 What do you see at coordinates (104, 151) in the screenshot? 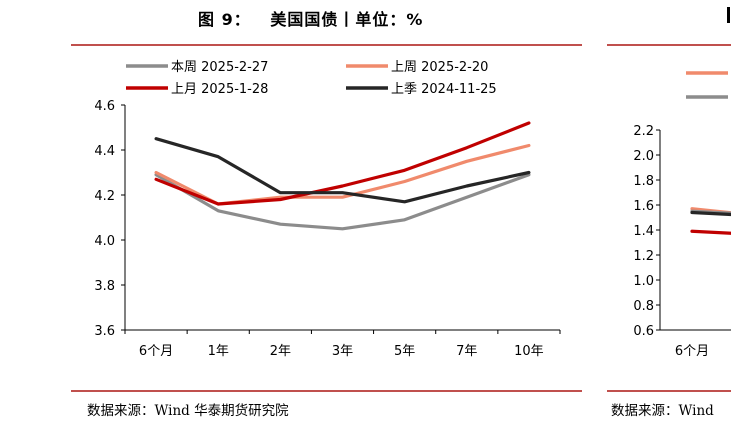
I see `y-tick-label: 4.4` at bounding box center [104, 151].